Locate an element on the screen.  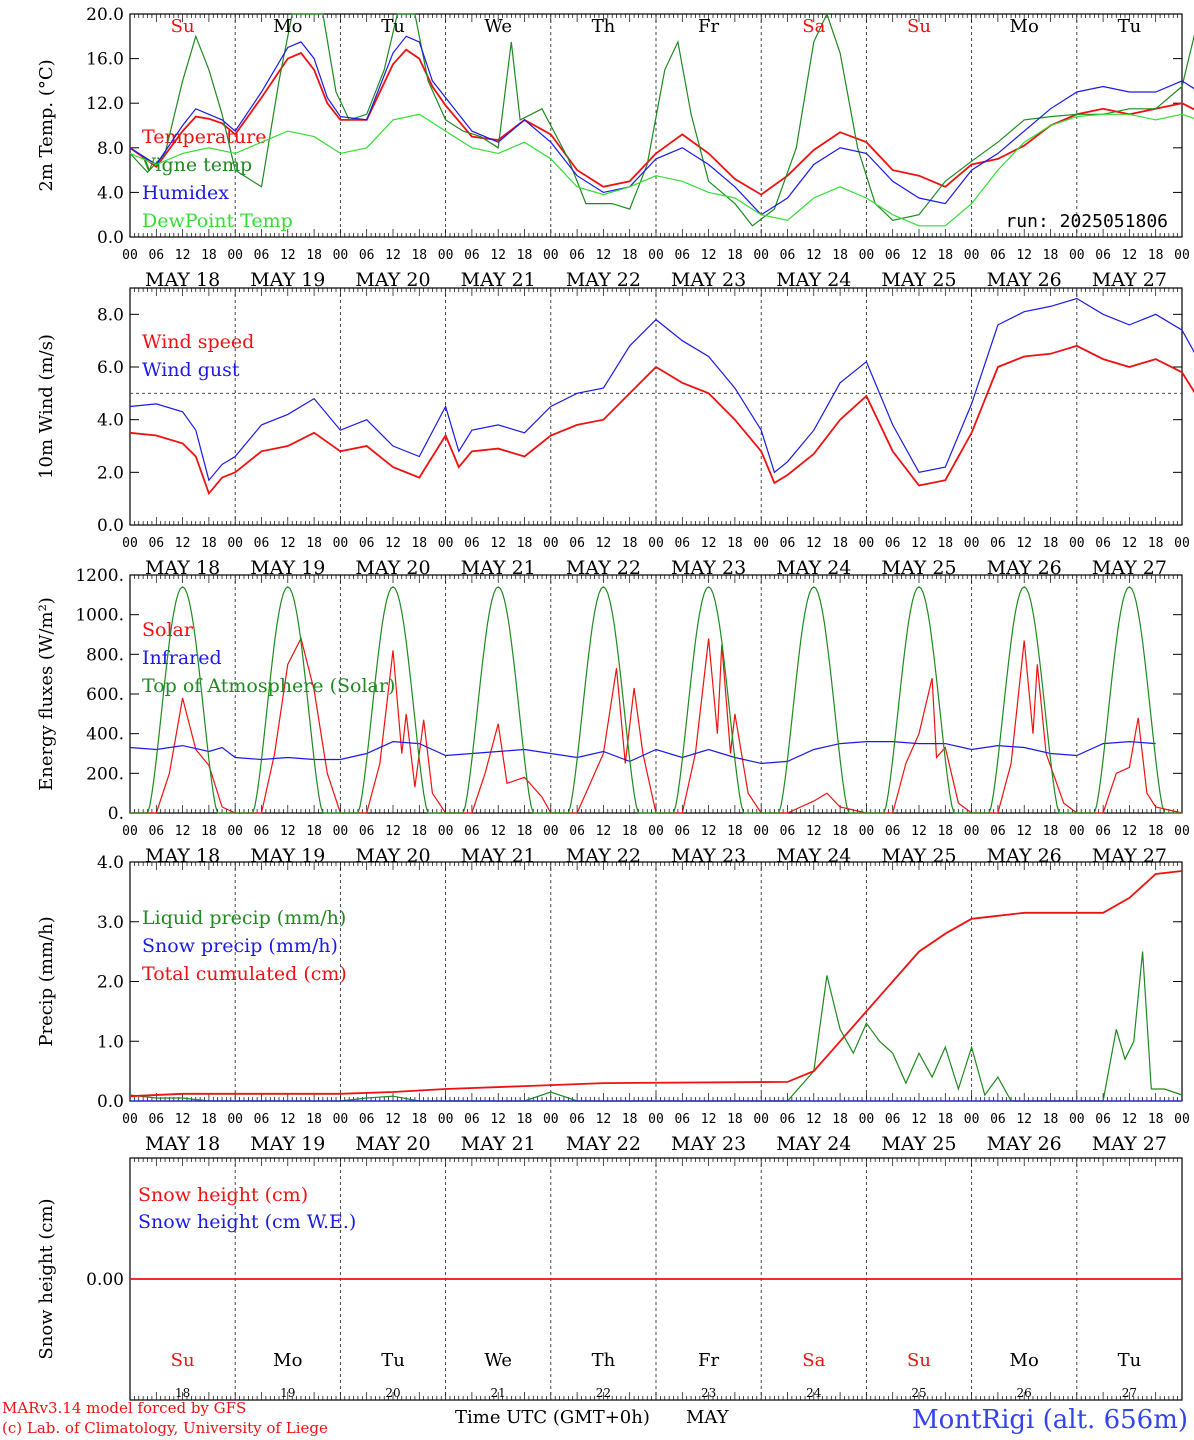
day-number: 27 is located at coordinates (1129, 1393).